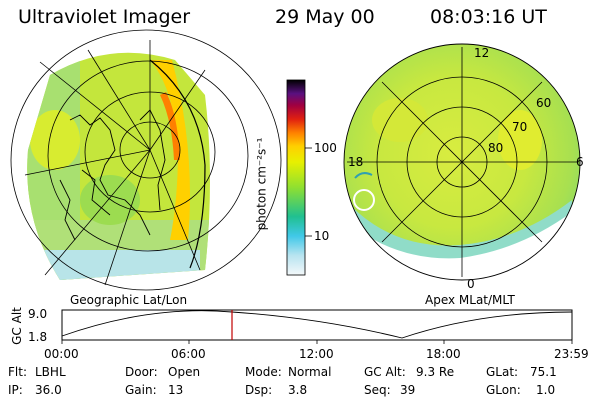  What do you see at coordinates (544, 103) in the screenshot?
I see `lat-label-60: 60` at bounding box center [544, 103].